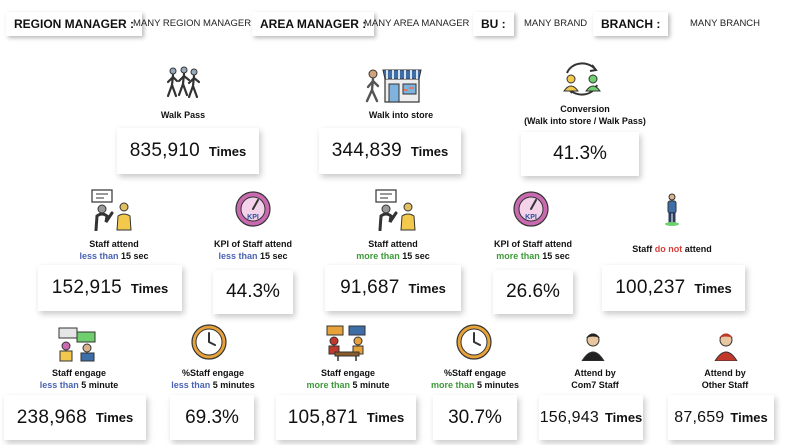 This screenshot has width=792, height=445. I want to click on conversion-subtitle: (Walk into store / Walk Pass), so click(585, 121).